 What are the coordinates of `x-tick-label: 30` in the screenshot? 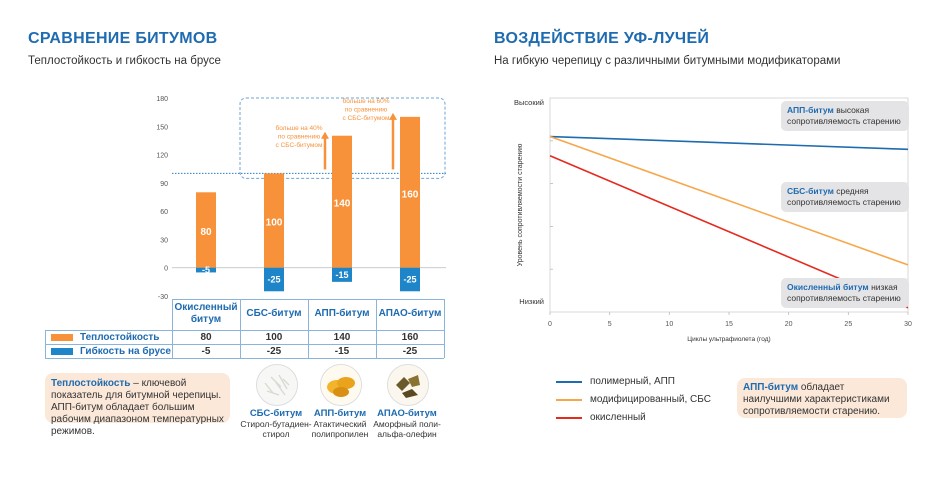 It's located at (908, 324).